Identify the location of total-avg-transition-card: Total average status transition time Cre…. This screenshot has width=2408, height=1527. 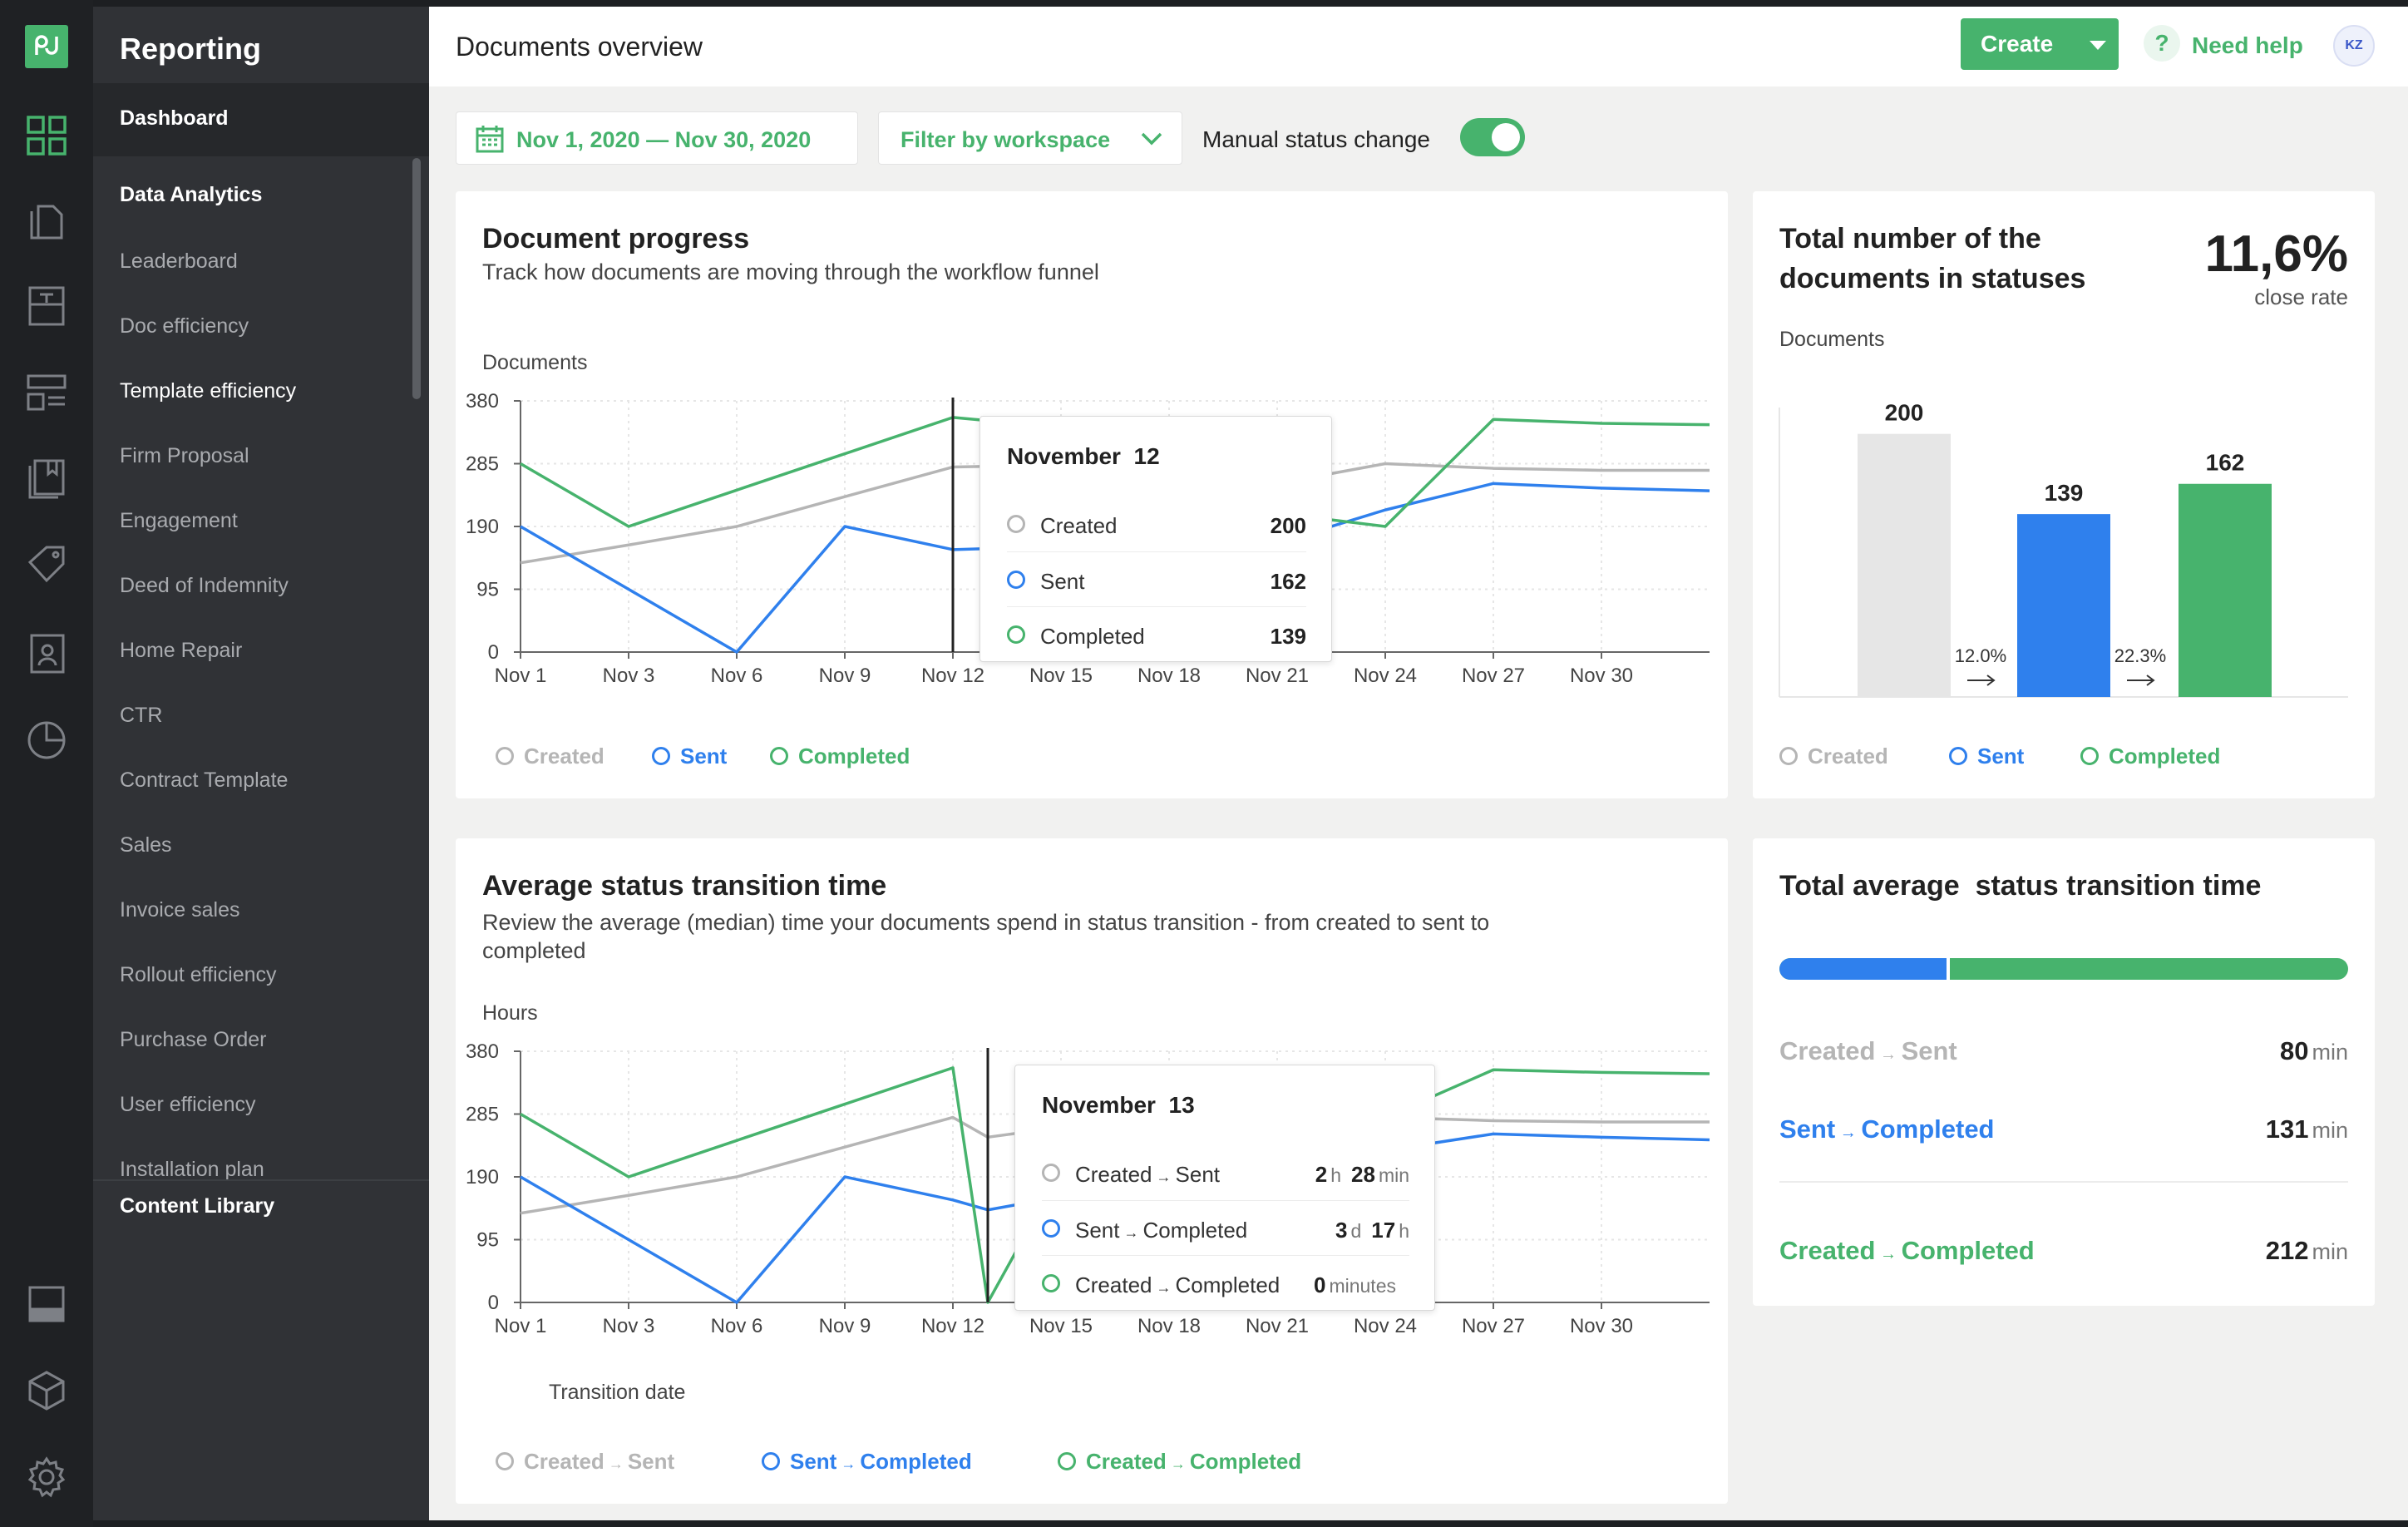
(2064, 1072).